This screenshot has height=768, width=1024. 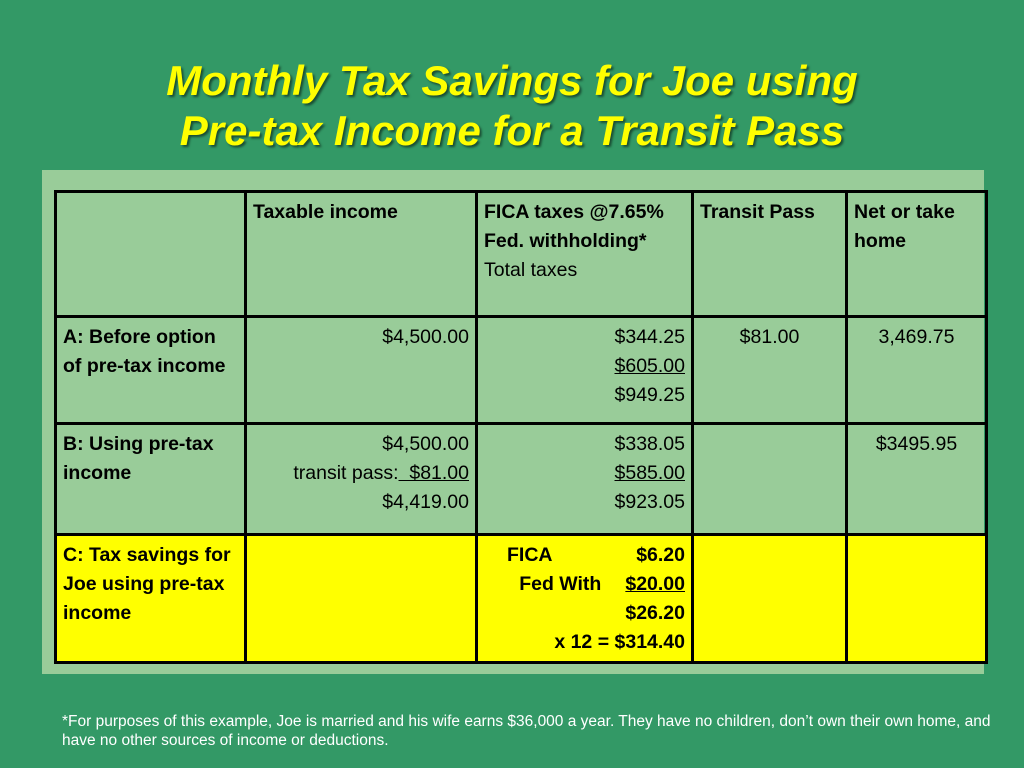 I want to click on header-total-line: Total taxes, so click(x=531, y=270).